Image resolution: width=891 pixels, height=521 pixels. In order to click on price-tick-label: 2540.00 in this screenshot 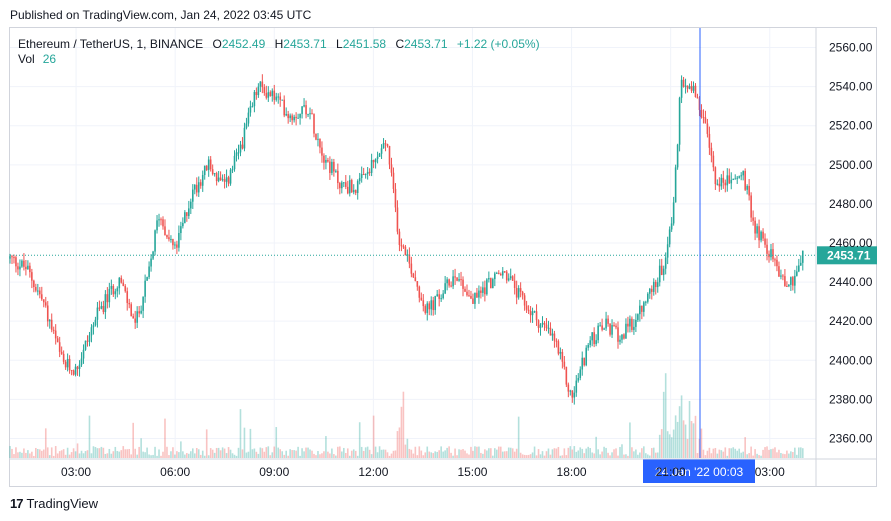, I will do `click(851, 87)`.